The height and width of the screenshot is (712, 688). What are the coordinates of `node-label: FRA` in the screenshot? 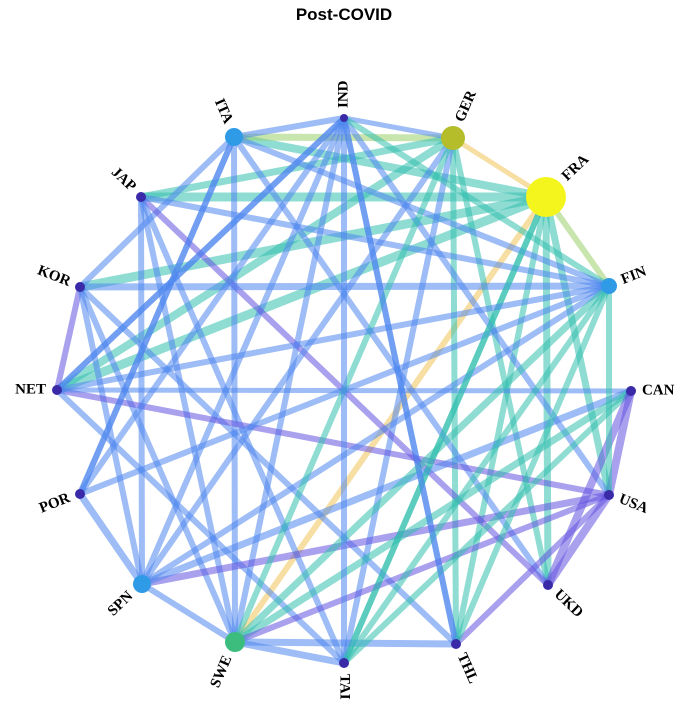 It's located at (575, 167).